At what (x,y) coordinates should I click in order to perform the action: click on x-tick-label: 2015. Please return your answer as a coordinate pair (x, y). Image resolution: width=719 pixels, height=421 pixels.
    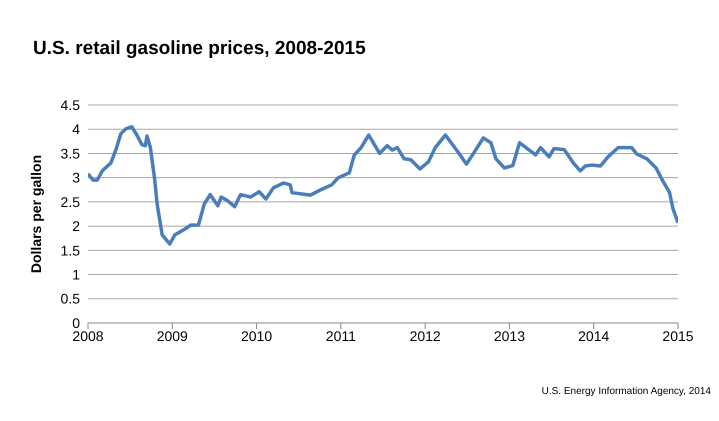
    Looking at the image, I should click on (678, 336).